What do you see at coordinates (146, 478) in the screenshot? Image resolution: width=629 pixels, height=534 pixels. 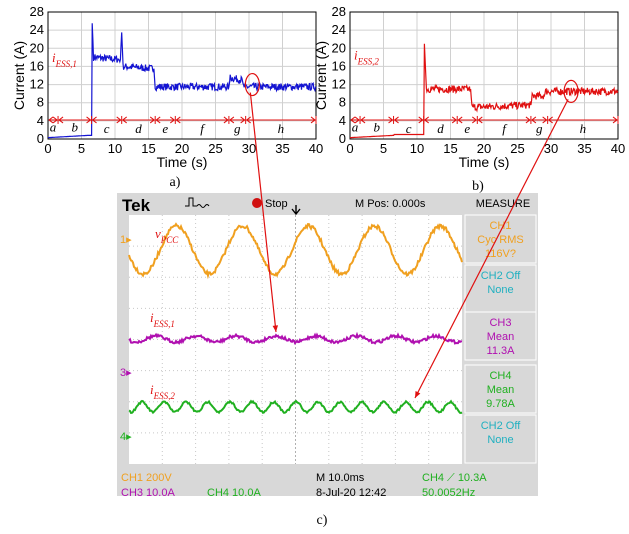 I see `scope-footer-text: CH1 200V` at bounding box center [146, 478].